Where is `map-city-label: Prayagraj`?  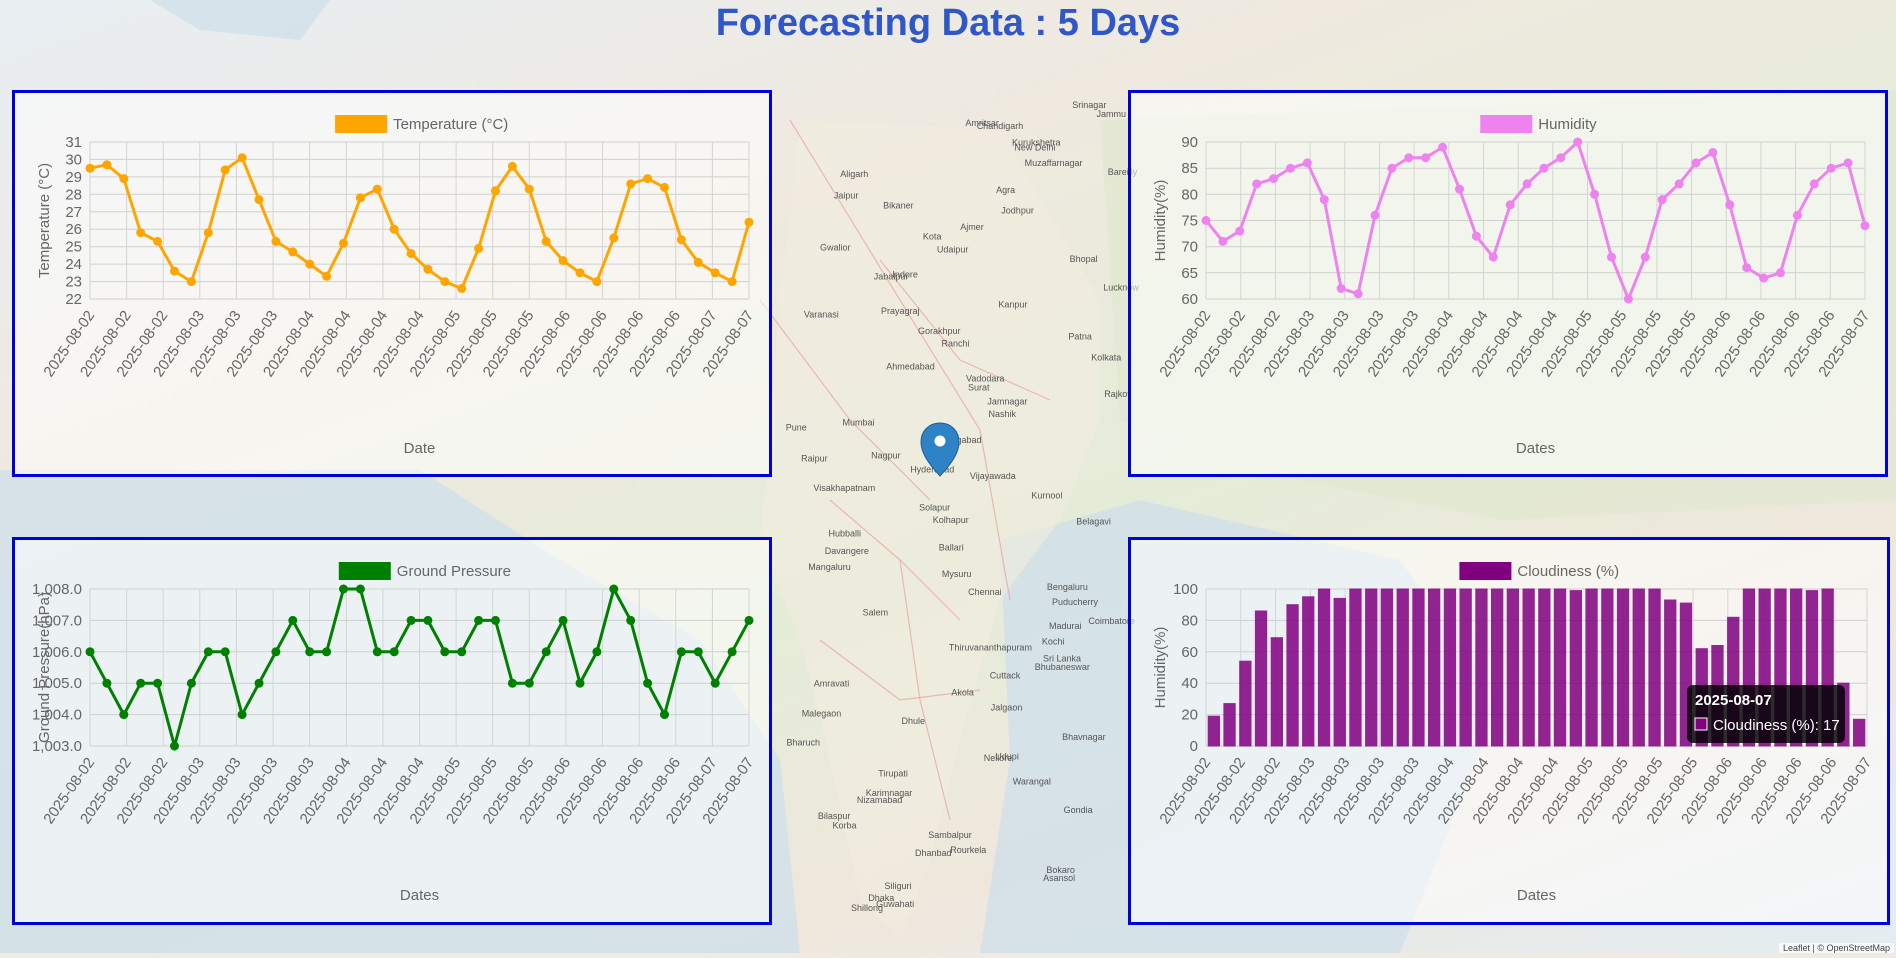 map-city-label: Prayagraj is located at coordinates (900, 311).